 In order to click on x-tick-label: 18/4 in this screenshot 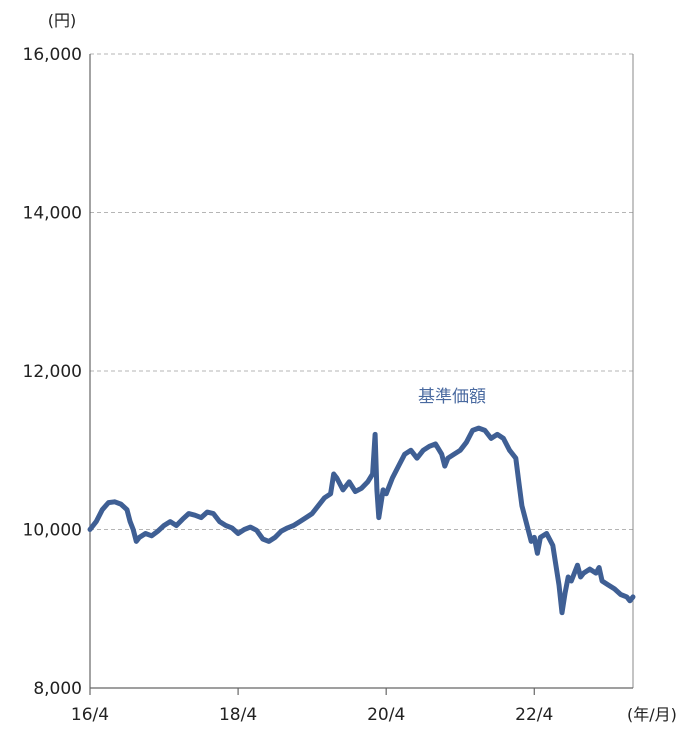, I will do `click(238, 715)`.